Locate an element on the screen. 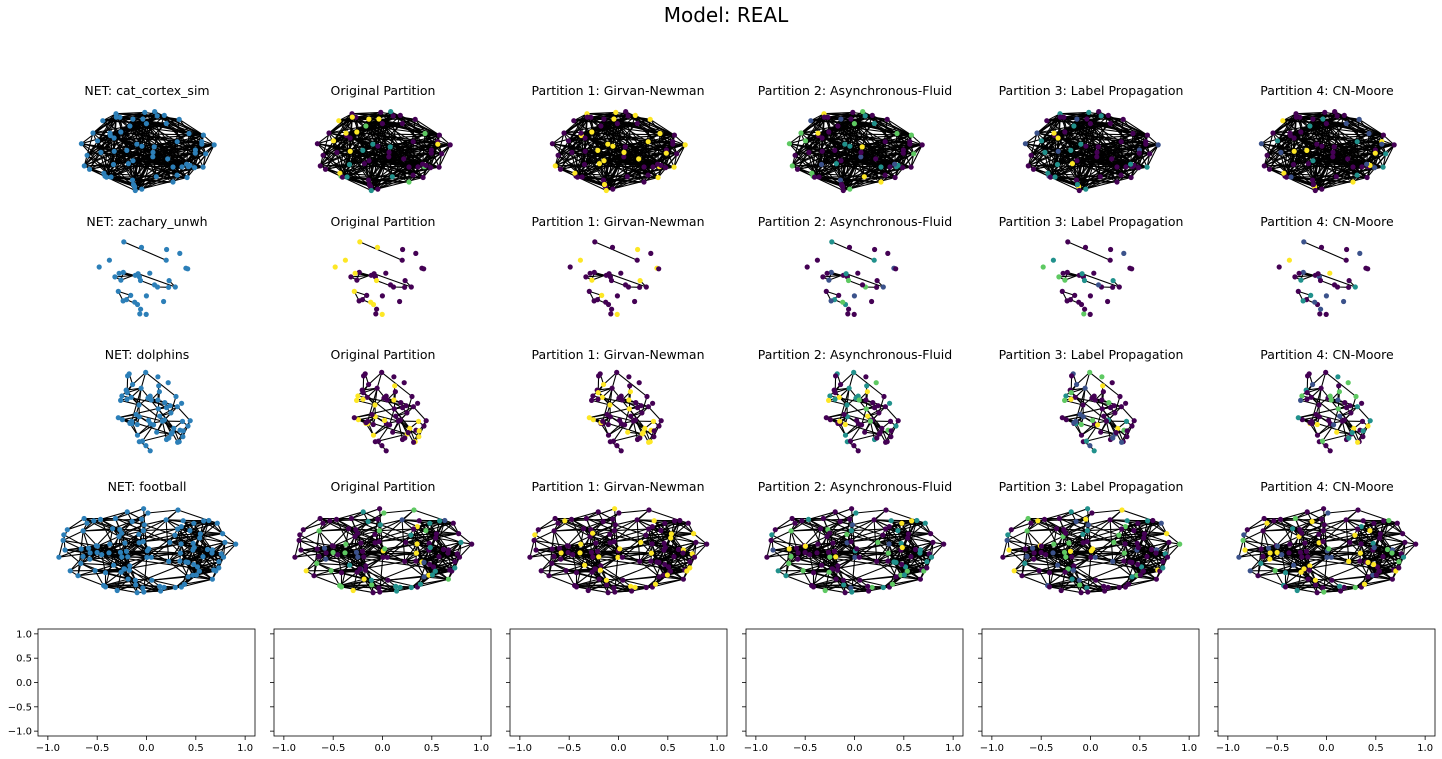  nodes is located at coordinates (1098, 411).